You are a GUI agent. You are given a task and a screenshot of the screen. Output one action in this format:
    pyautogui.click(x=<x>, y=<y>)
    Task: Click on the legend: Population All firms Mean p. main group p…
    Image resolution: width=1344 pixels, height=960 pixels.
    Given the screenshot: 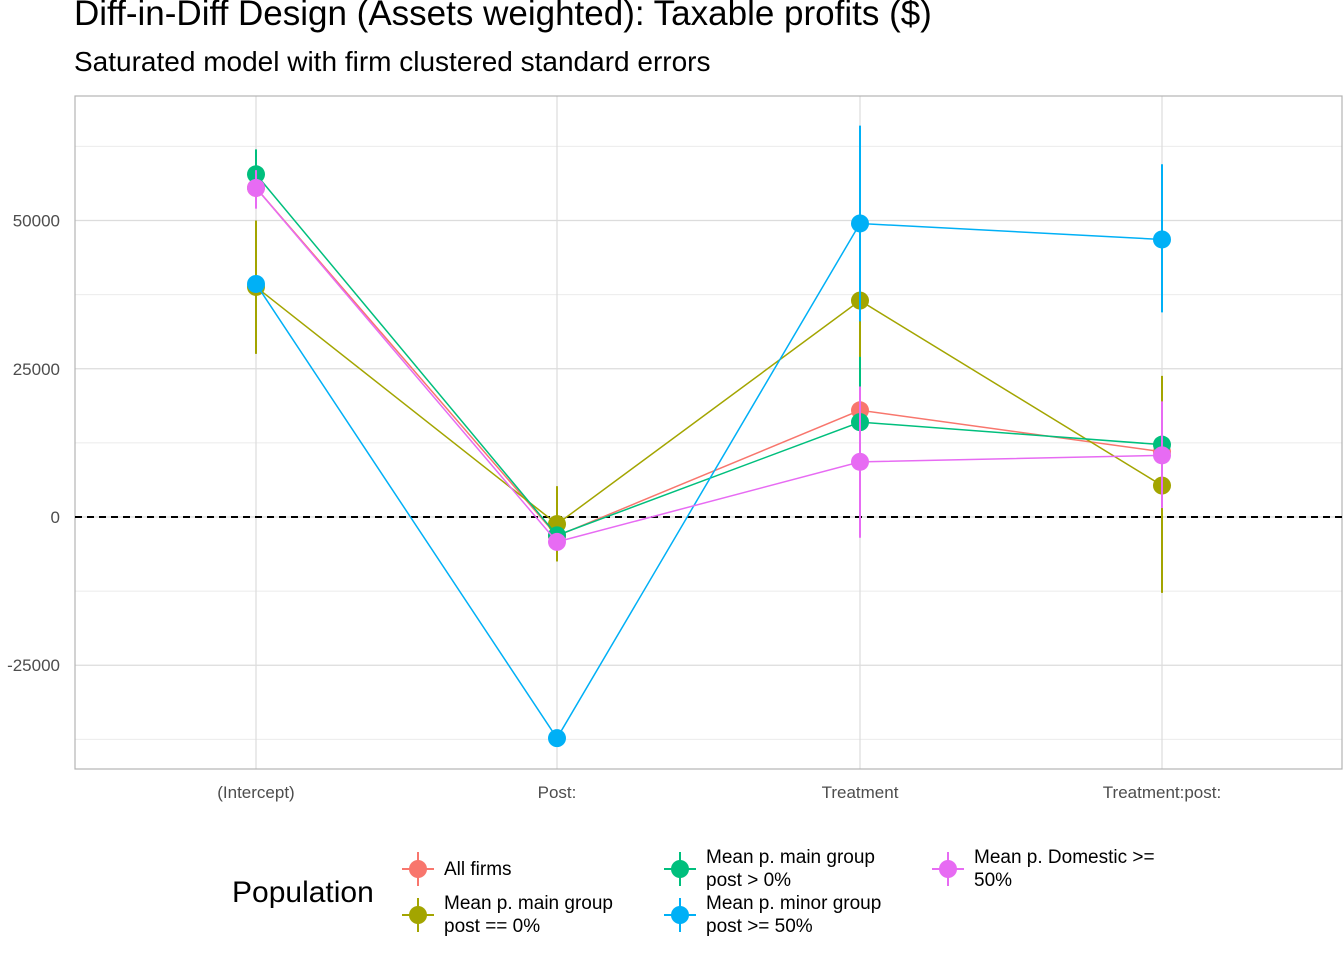 What is the action you would take?
    pyautogui.click(x=672, y=895)
    